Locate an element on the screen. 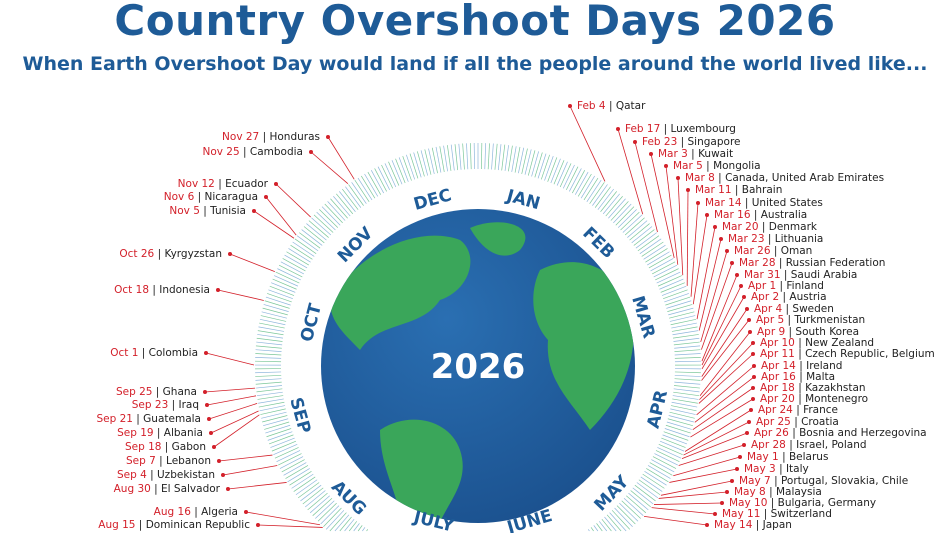 The height and width of the screenshot is (533, 950). country-label: Nov 25 | Cambodia is located at coordinates (252, 152).